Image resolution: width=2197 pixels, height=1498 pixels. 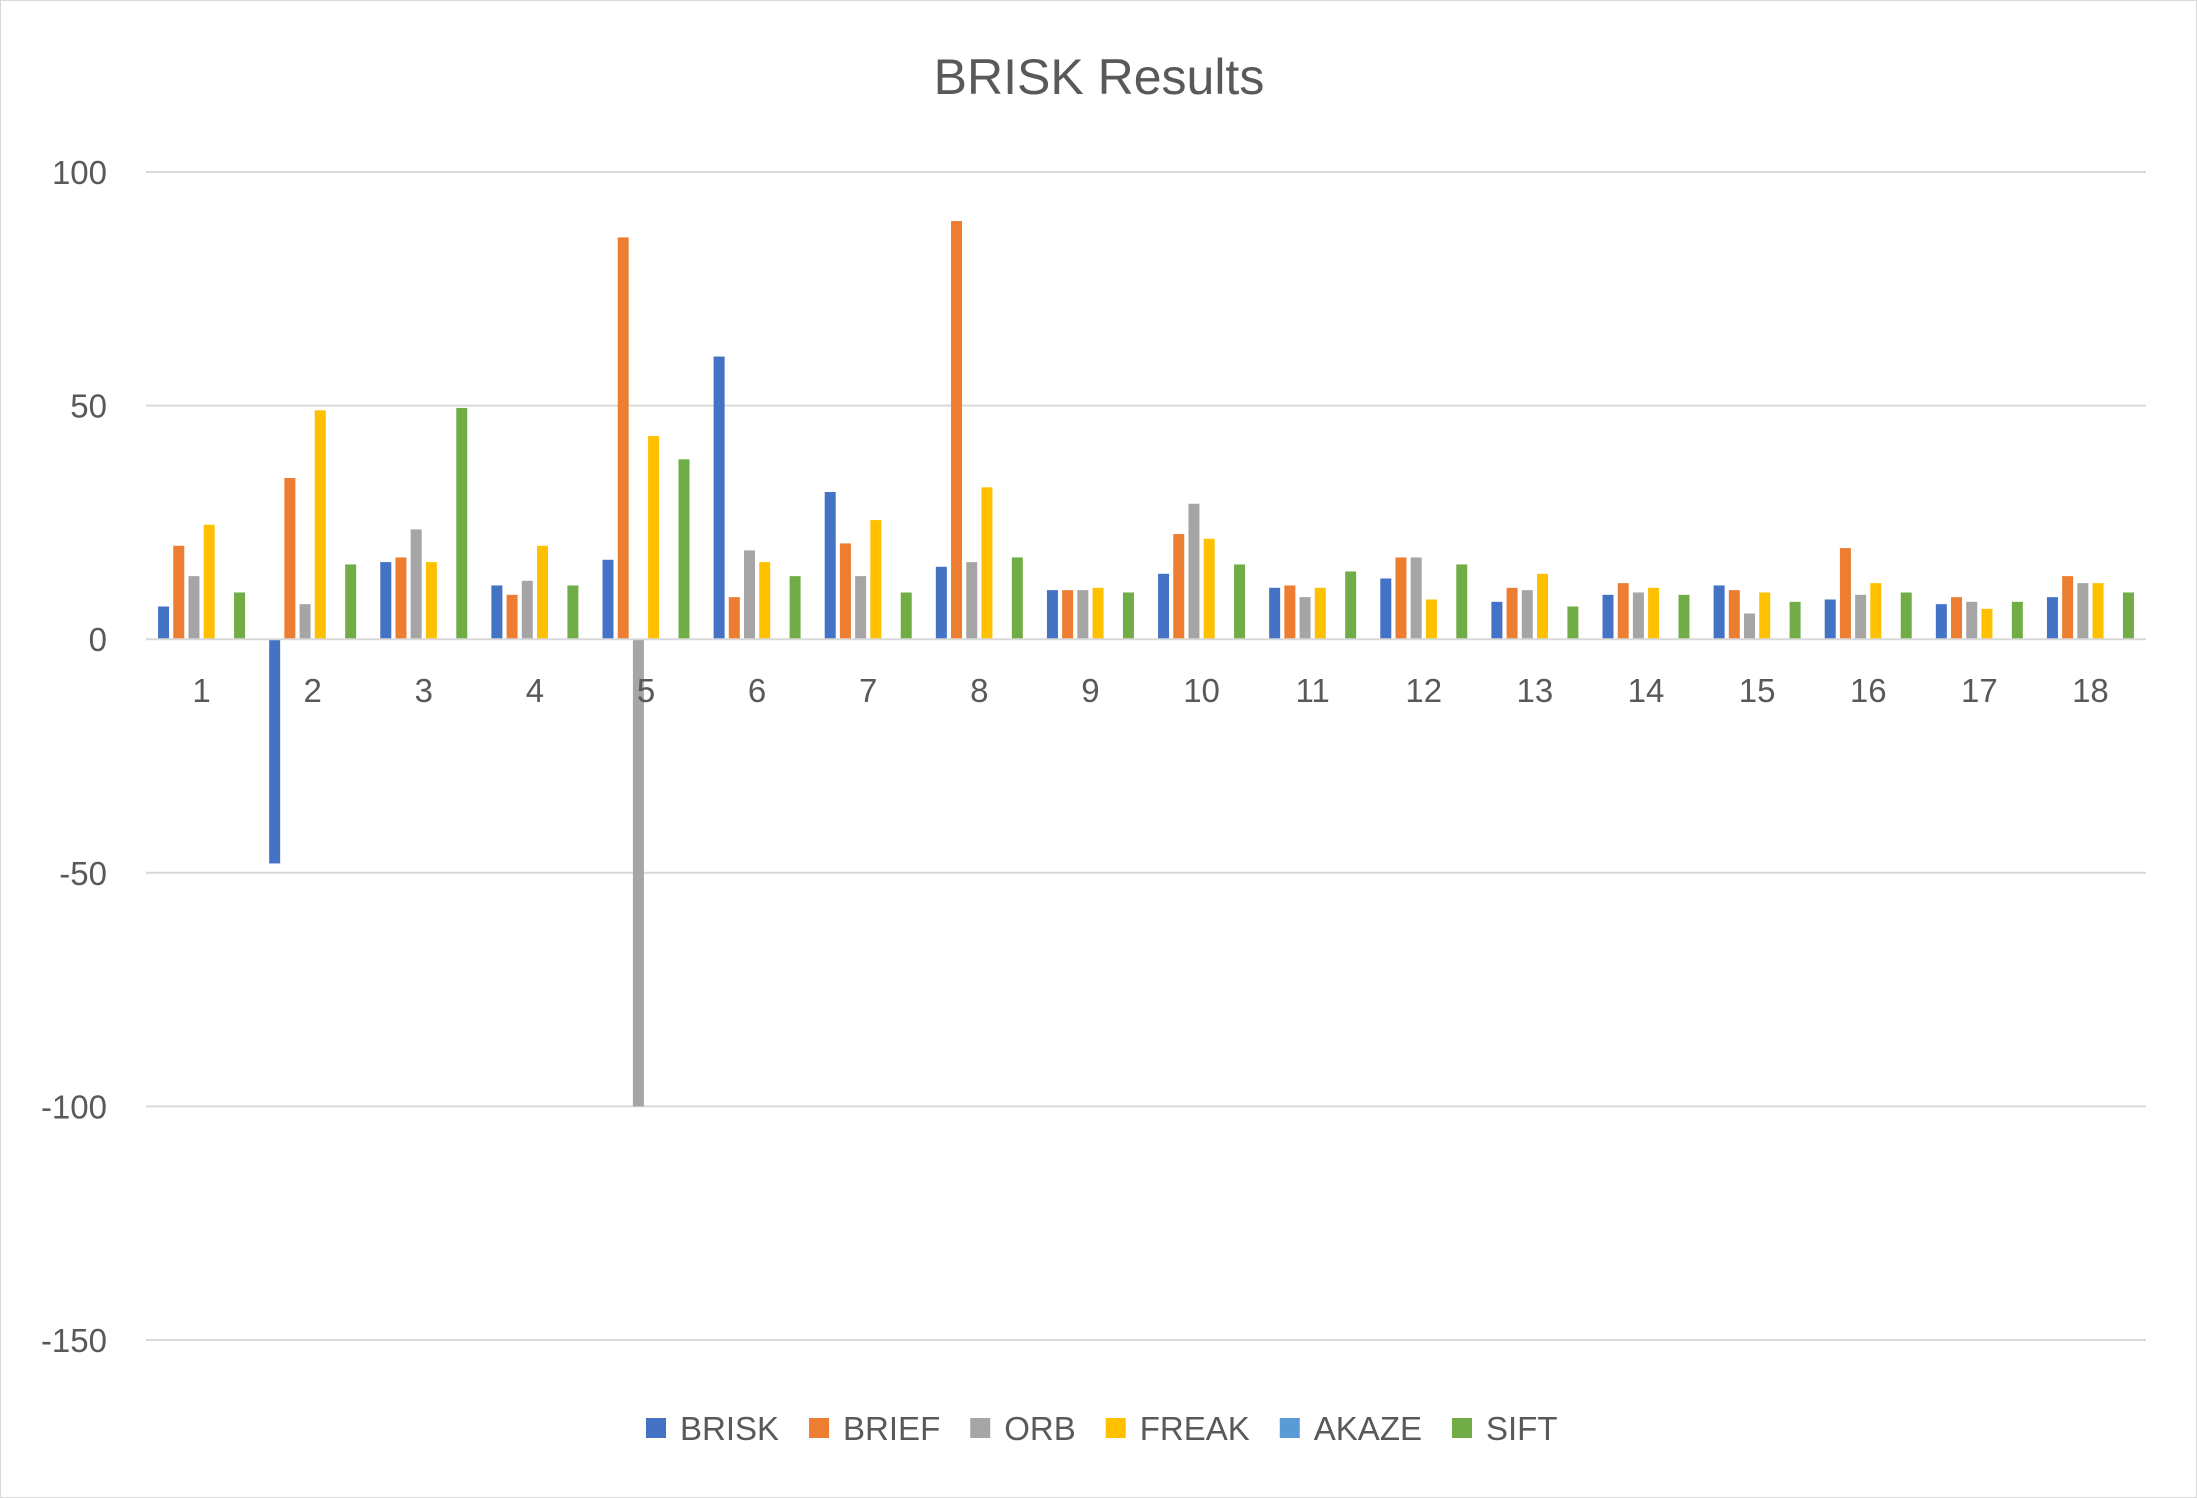 What do you see at coordinates (1522, 1428) in the screenshot?
I see `legend-label-sift: SIFT` at bounding box center [1522, 1428].